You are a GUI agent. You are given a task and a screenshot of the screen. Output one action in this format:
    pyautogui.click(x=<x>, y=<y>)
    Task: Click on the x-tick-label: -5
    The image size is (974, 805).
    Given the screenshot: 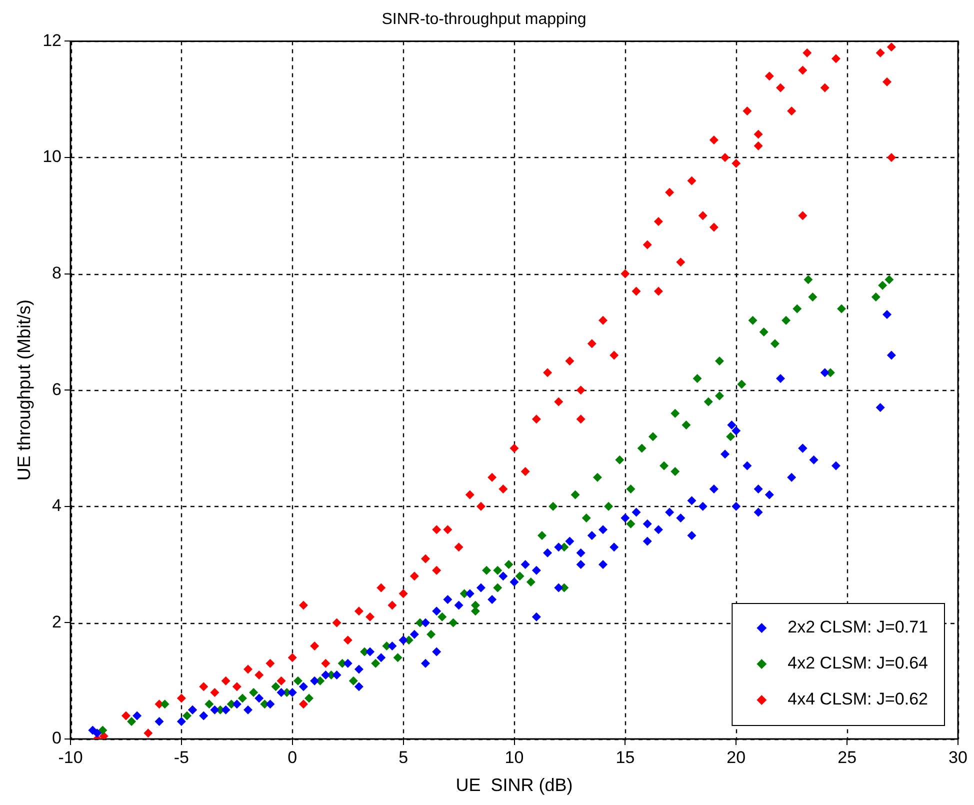 What is the action you would take?
    pyautogui.click(x=182, y=757)
    